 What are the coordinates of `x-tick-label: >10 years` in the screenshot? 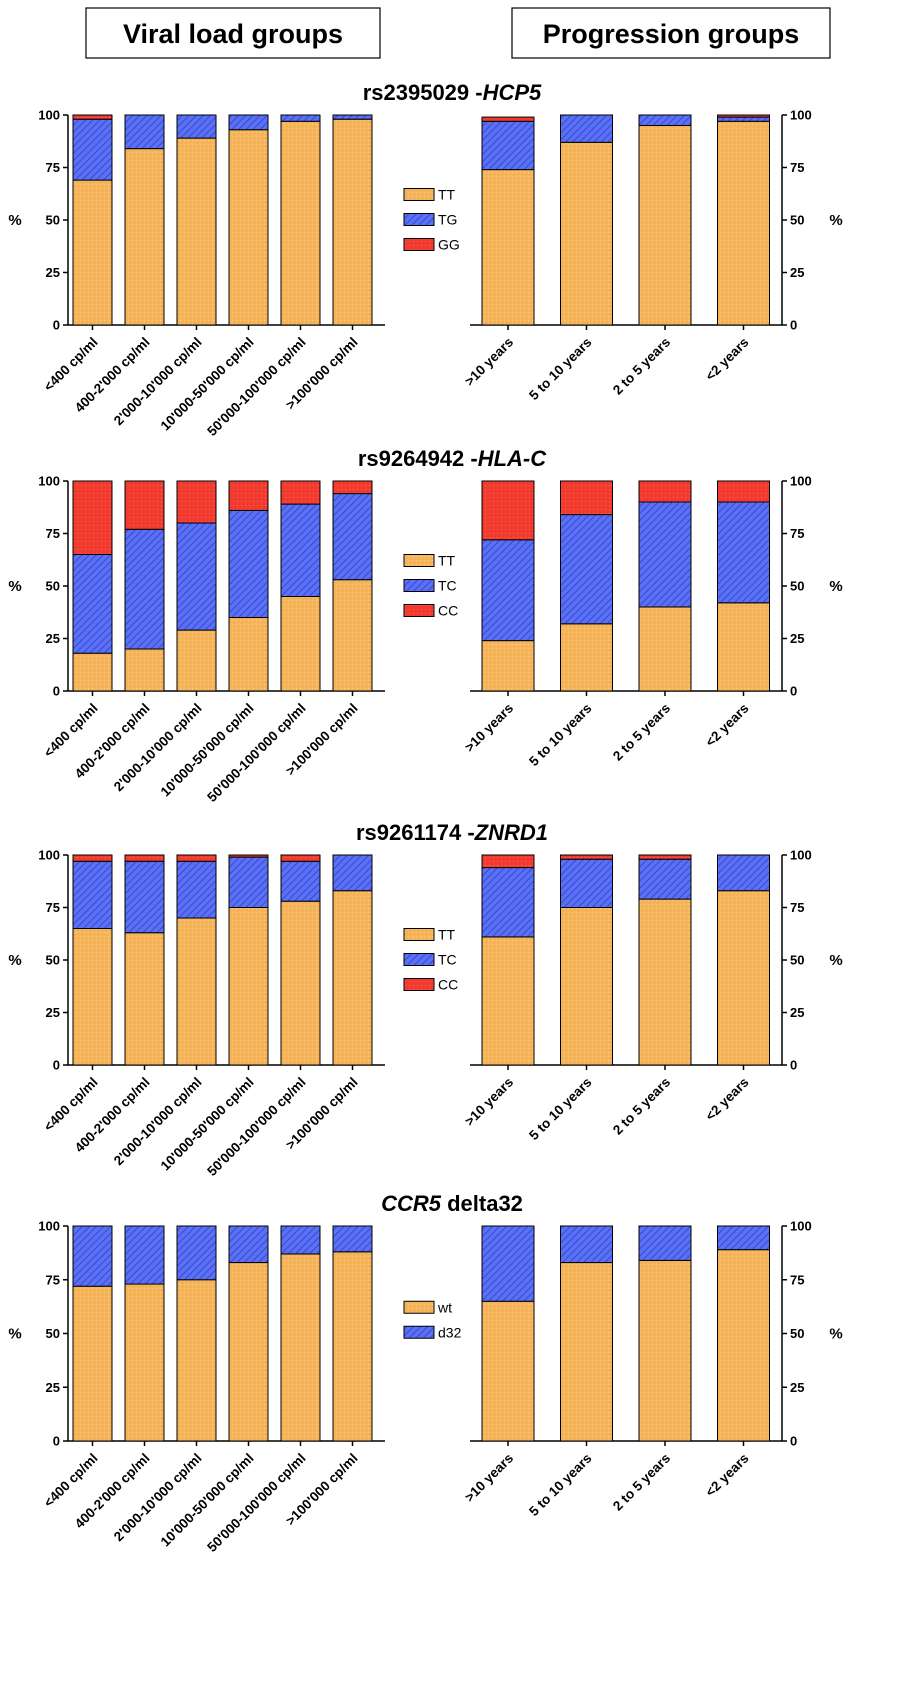 It's located at (489, 362).